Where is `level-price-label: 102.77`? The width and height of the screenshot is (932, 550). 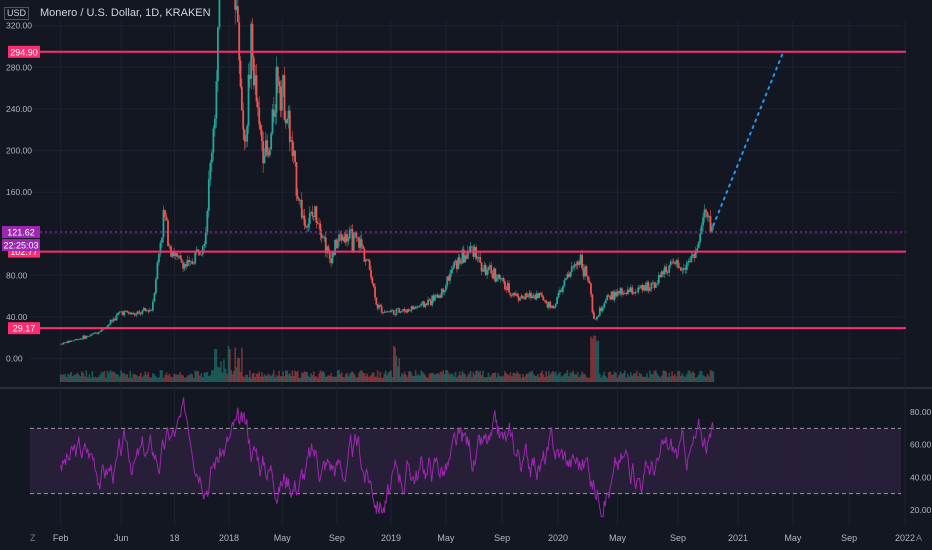 level-price-label: 102.77 is located at coordinates (24, 252).